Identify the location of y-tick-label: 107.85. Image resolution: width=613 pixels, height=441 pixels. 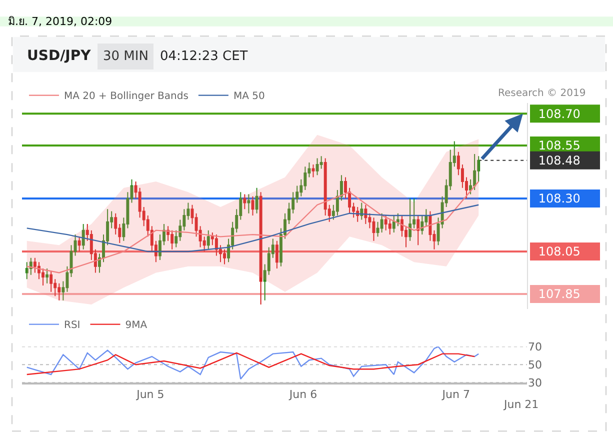
(559, 294).